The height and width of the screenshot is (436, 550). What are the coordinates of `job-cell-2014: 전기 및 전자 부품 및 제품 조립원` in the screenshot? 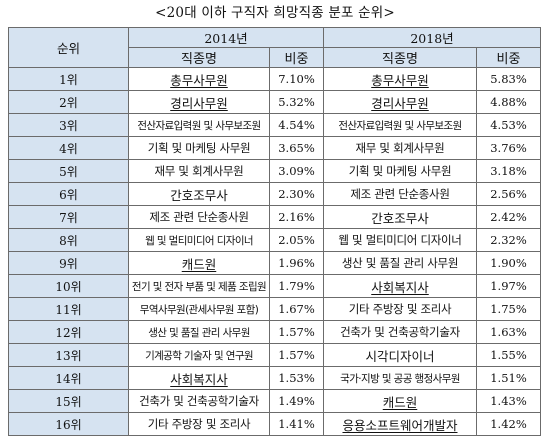 It's located at (199, 286).